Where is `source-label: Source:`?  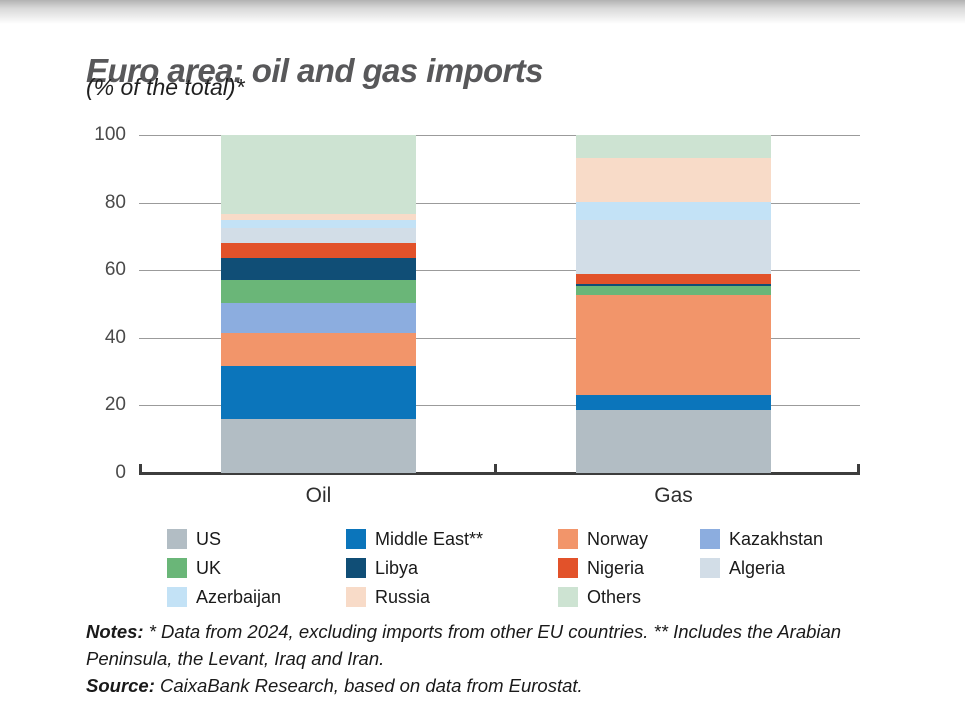 source-label: Source: is located at coordinates (120, 685).